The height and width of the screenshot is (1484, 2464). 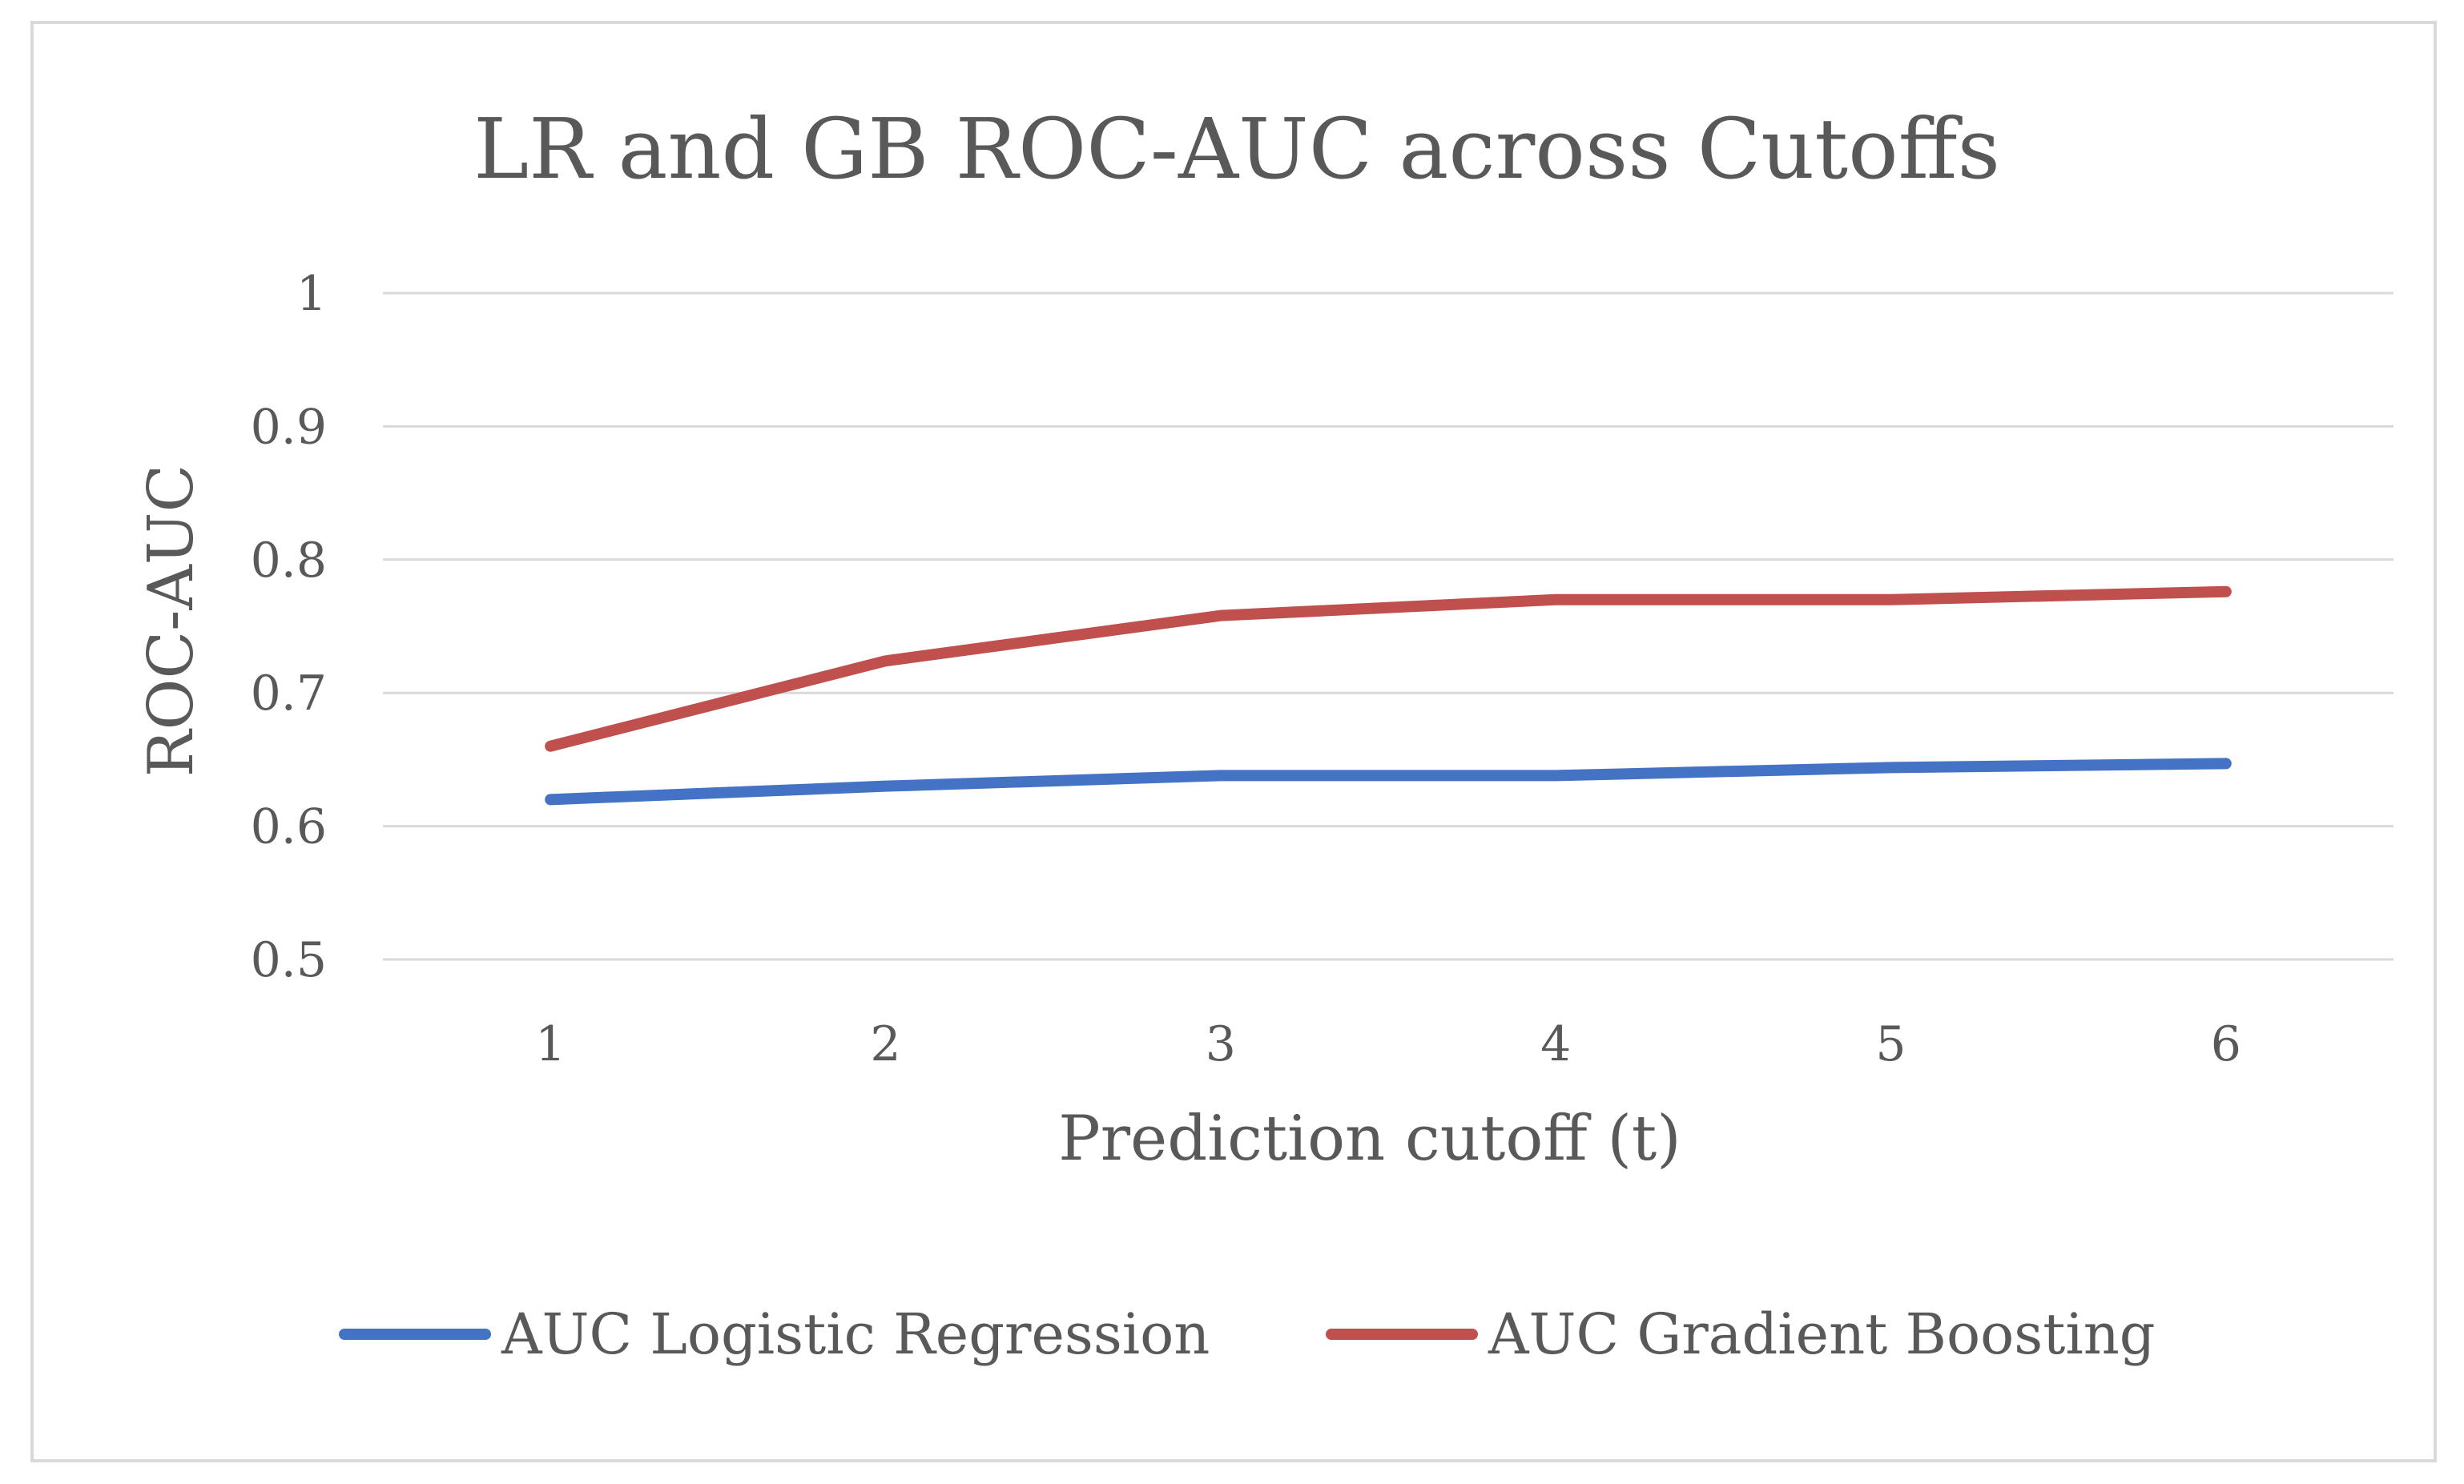 I want to click on x-tick-label: 4, so click(x=1555, y=1044).